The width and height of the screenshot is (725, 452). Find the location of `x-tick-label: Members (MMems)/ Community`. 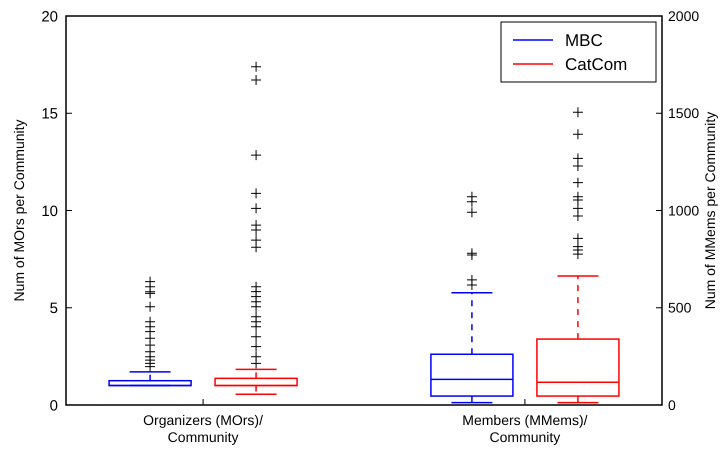

x-tick-label: Members (MMems)/ Community is located at coordinates (525, 428).